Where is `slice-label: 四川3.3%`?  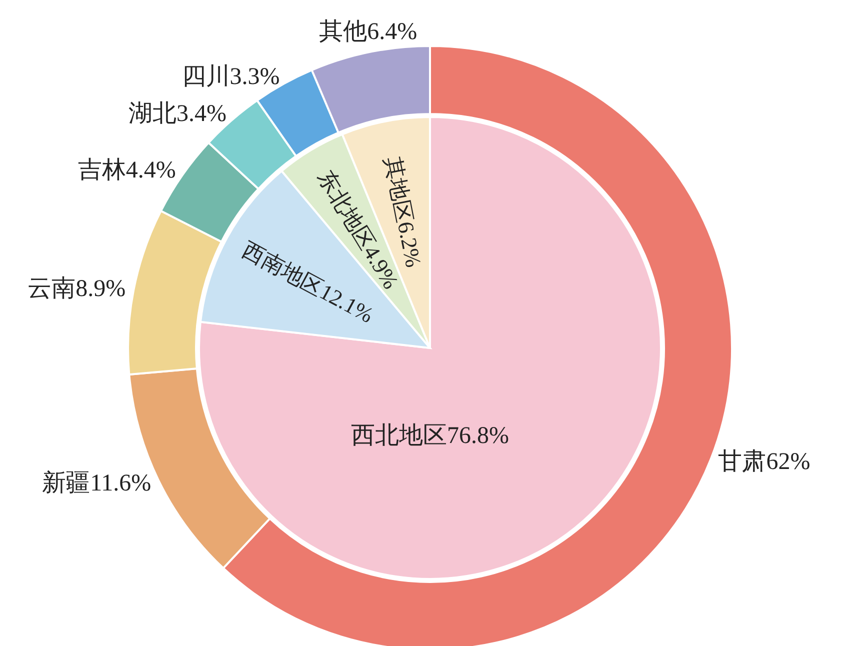 slice-label: 四川3.3% is located at coordinates (231, 77).